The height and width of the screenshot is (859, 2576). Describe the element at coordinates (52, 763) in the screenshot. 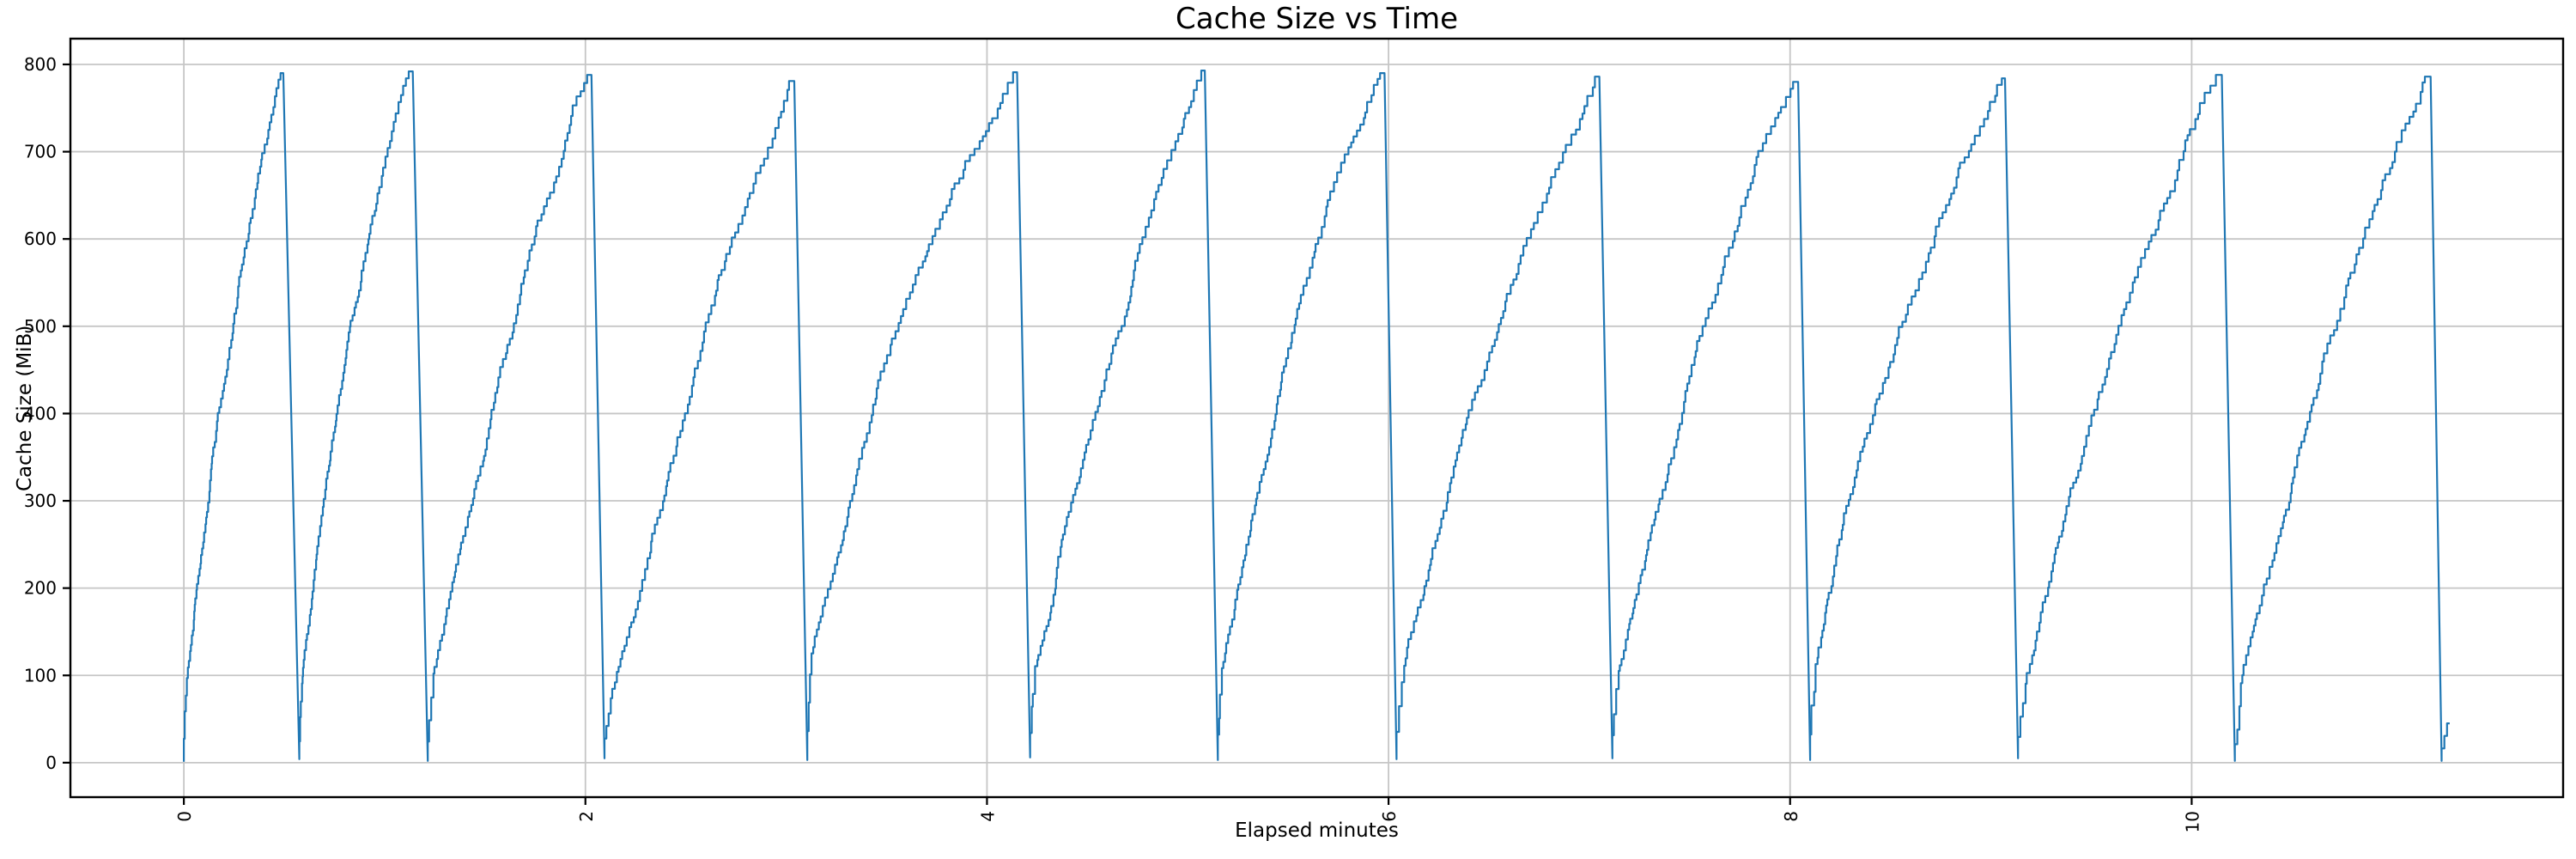

I see `y-tick-label: 0` at that location.